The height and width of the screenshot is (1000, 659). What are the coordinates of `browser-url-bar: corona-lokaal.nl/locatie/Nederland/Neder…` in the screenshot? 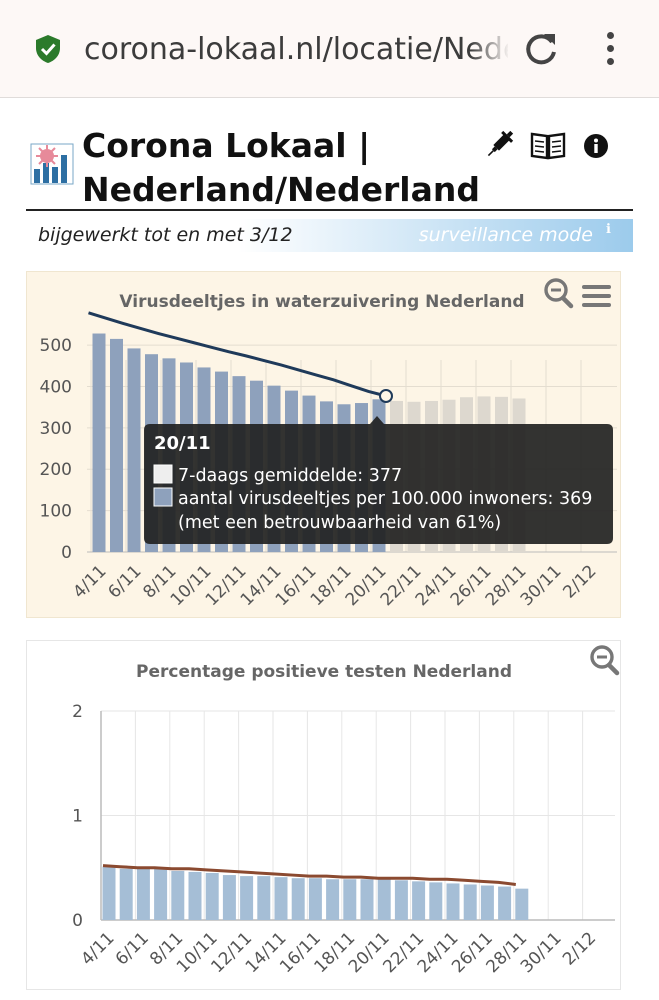 It's located at (329, 49).